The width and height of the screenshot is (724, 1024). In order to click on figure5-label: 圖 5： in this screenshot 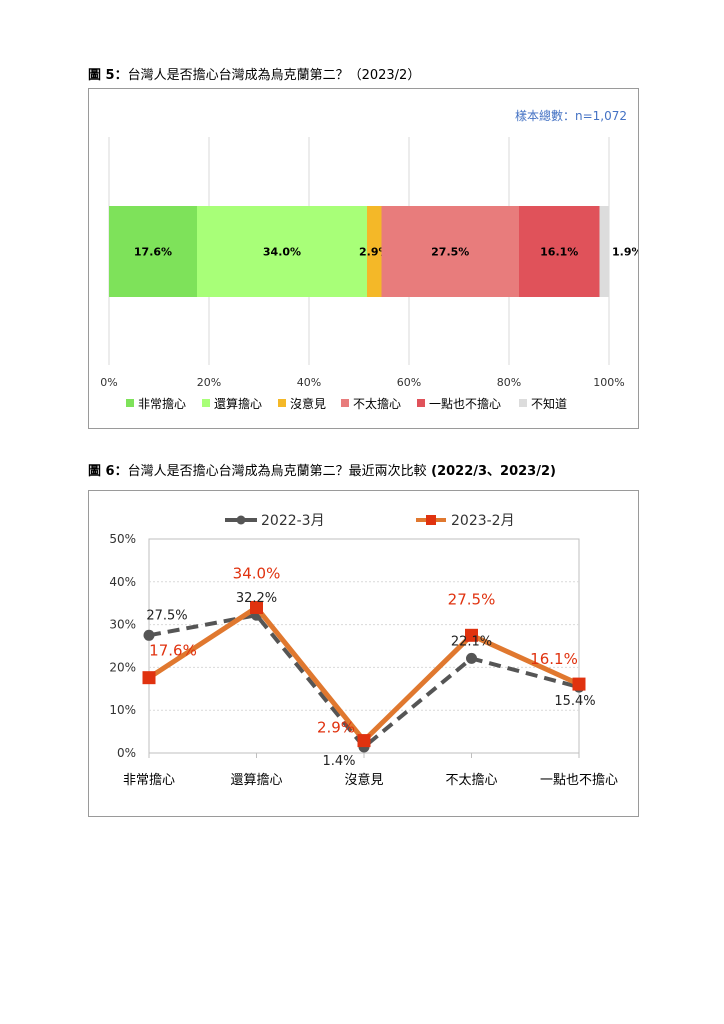, I will do `click(108, 75)`.